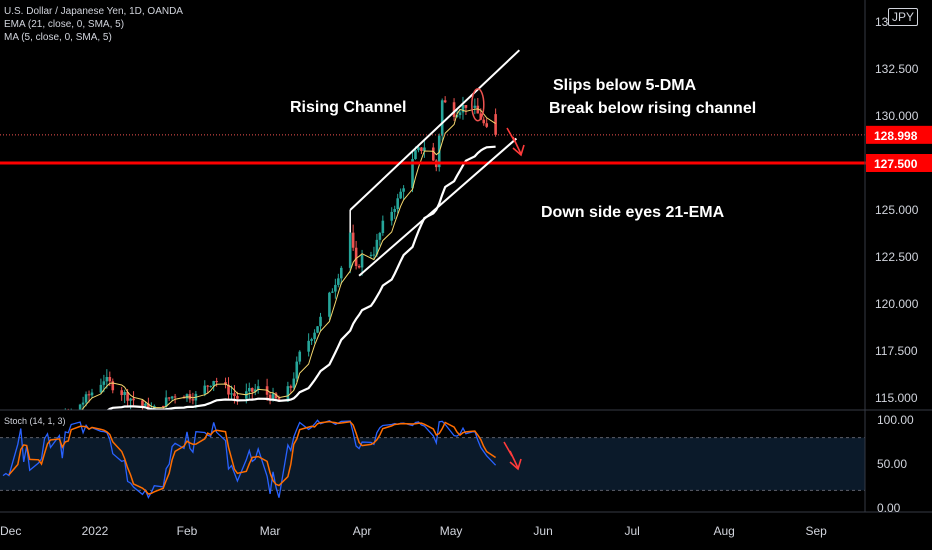 This screenshot has width=932, height=550. Describe the element at coordinates (723, 531) in the screenshot. I see `time-tick-label: Aug` at that location.